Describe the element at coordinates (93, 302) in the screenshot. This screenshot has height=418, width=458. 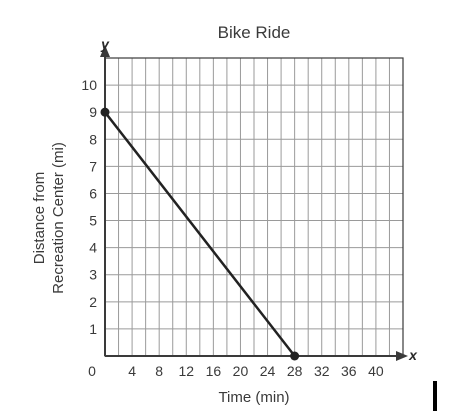
I see `y-tick-label: 2` at that location.